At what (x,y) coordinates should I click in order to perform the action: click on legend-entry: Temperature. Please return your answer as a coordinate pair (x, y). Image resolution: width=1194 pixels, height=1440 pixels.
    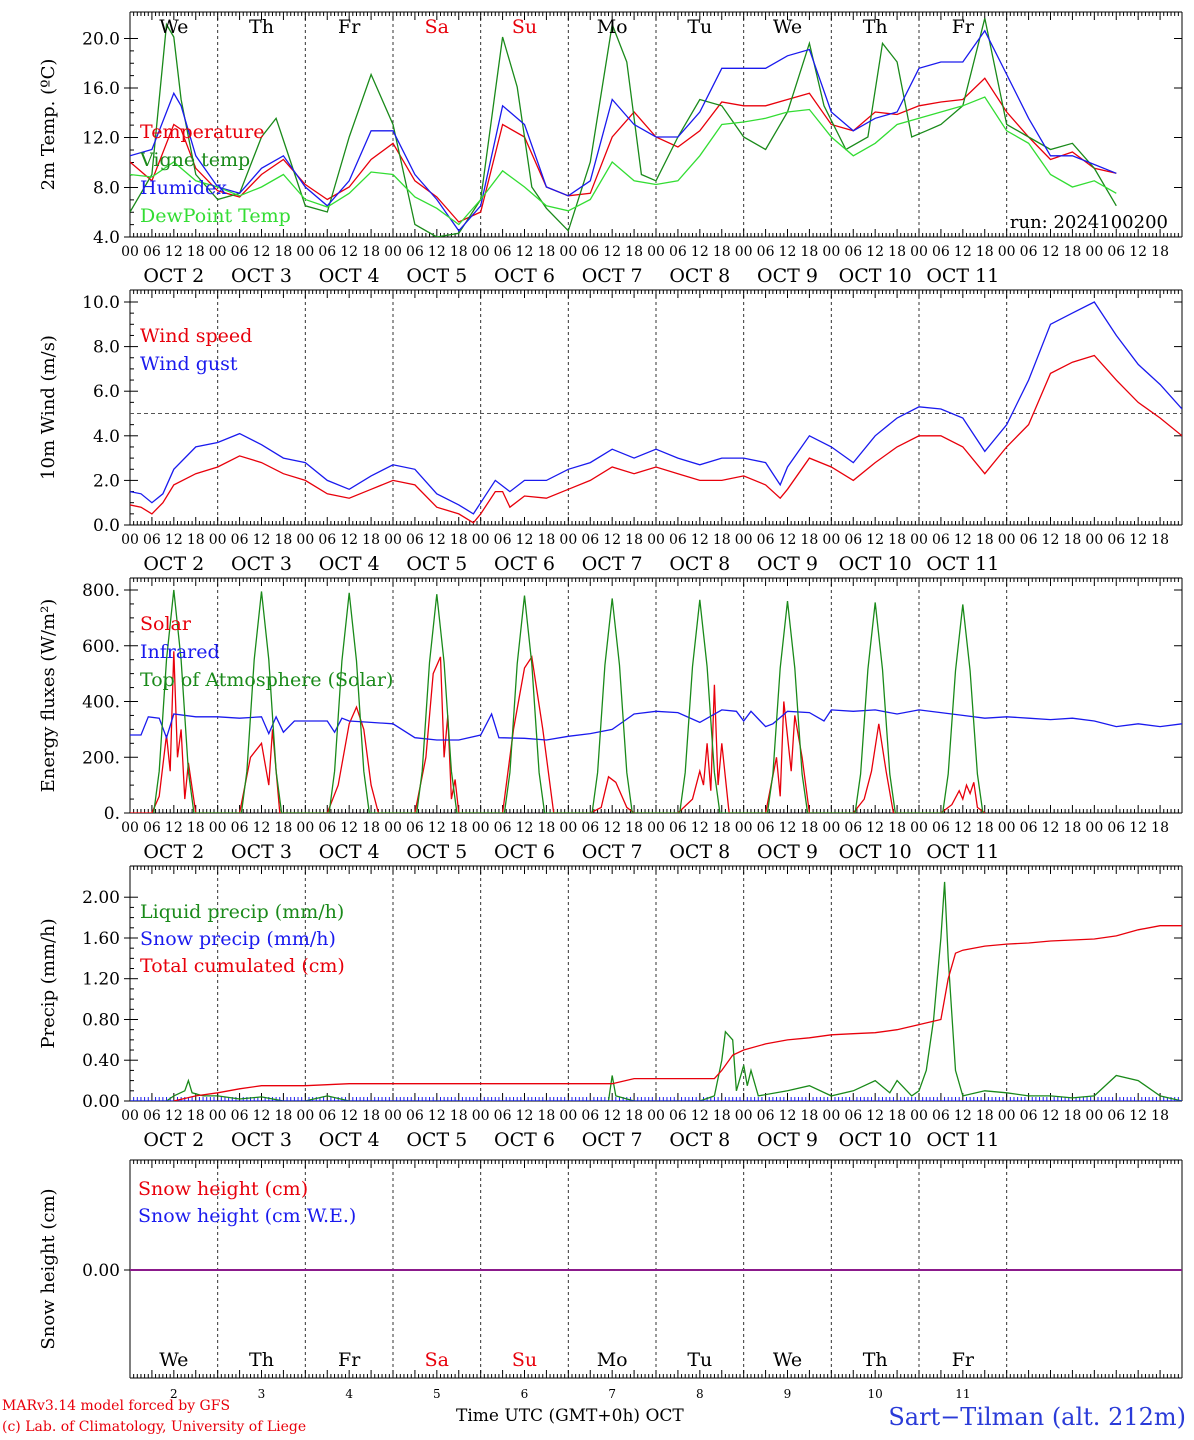
    Looking at the image, I should click on (202, 132).